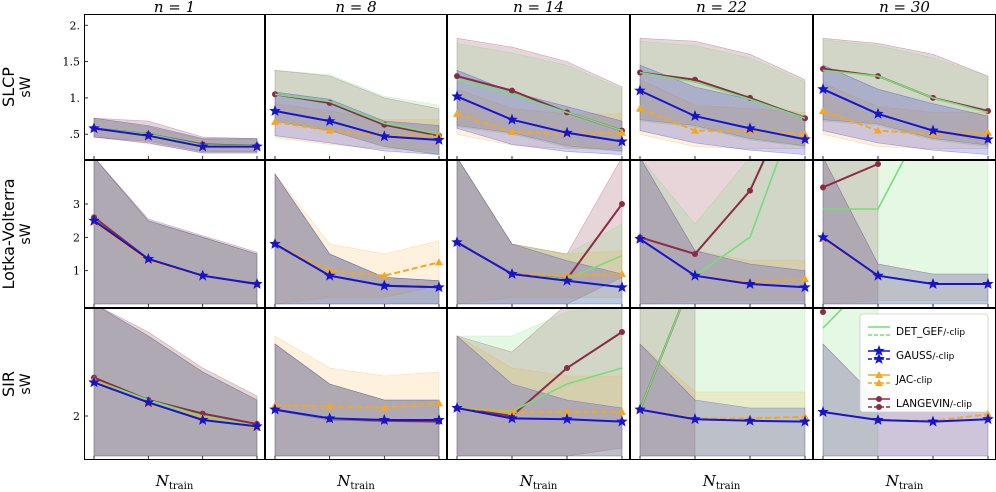 Image resolution: width=996 pixels, height=492 pixels. Describe the element at coordinates (9, 384) in the screenshot. I see `row-title: SIR` at that location.